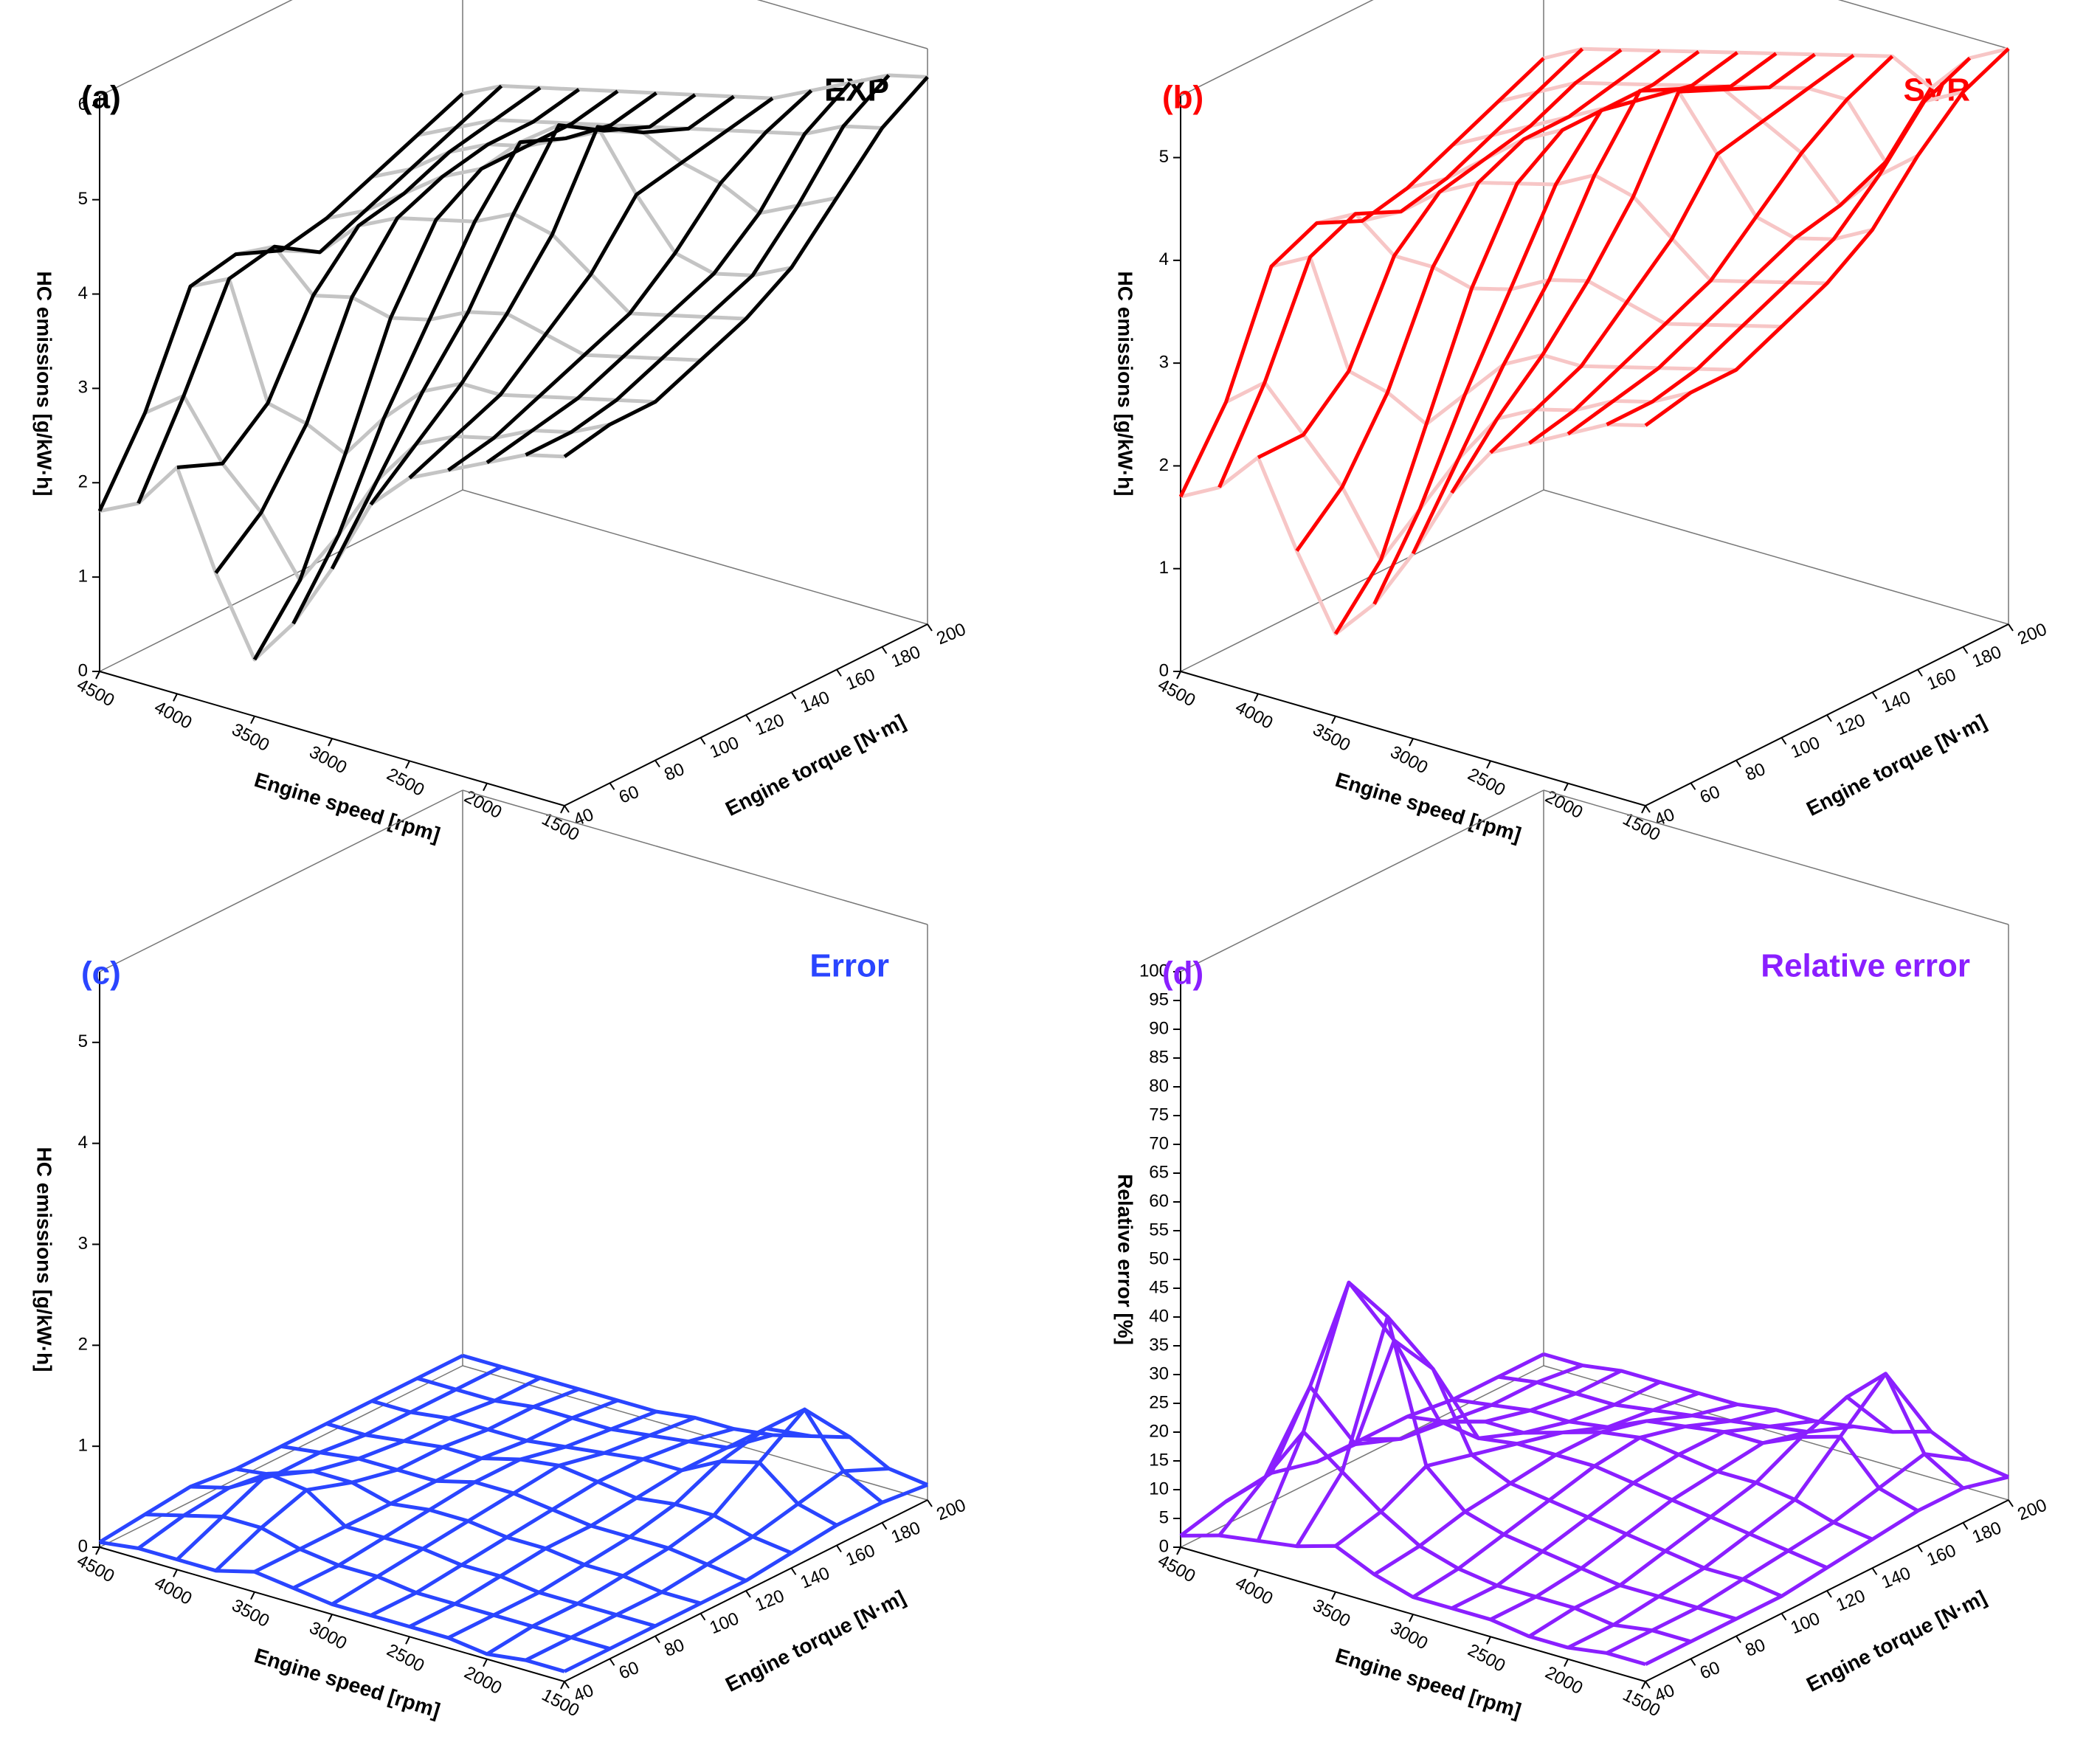 The image size is (2100, 1742). I want to click on y-tick-label: 60, so click(1710, 795).